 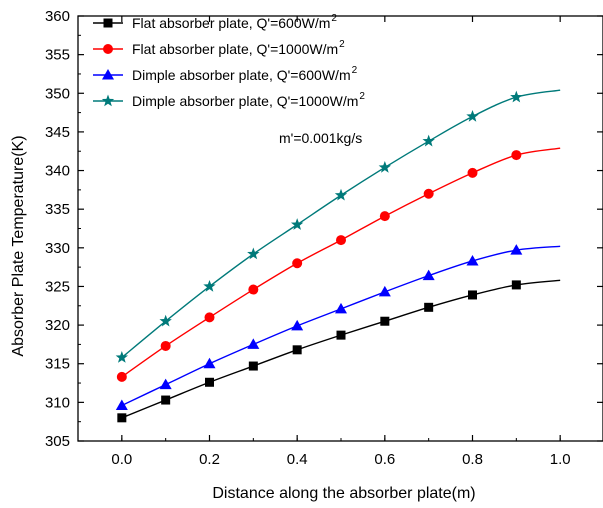 What do you see at coordinates (57, 209) in the screenshot?
I see `y-tick-label: 335` at bounding box center [57, 209].